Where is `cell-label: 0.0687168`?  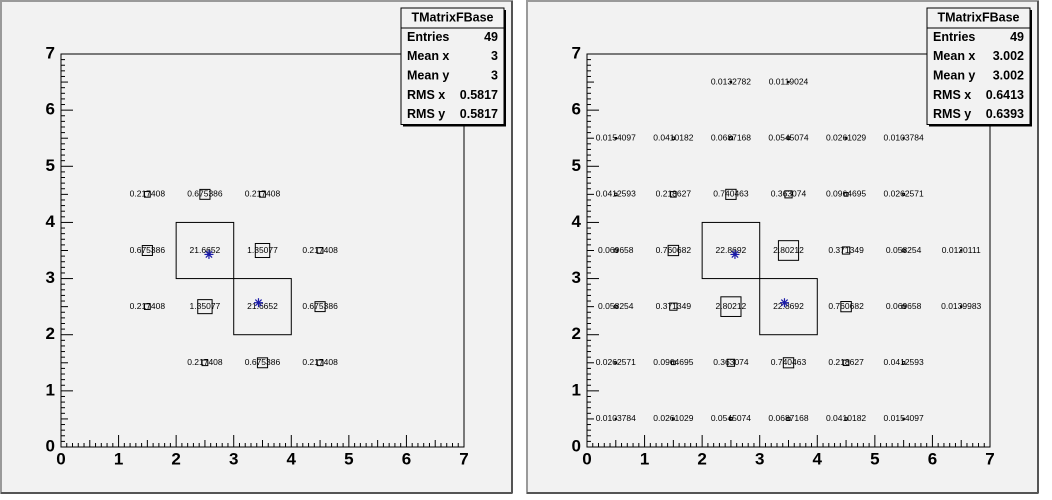
cell-label: 0.0687168 is located at coordinates (731, 137).